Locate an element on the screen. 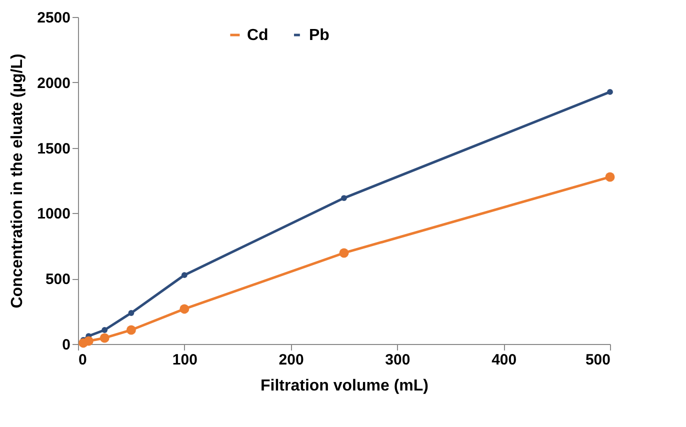 This screenshot has width=686, height=427. x-tick-label: 0 is located at coordinates (82, 360).